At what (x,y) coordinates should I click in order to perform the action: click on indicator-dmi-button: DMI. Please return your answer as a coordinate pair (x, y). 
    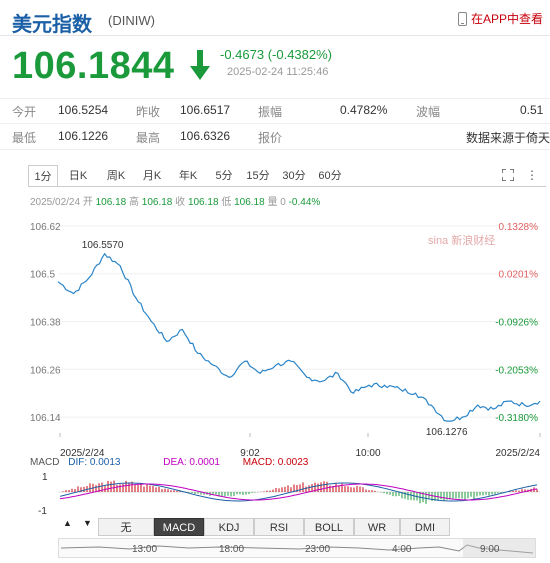
    Looking at the image, I should click on (425, 527).